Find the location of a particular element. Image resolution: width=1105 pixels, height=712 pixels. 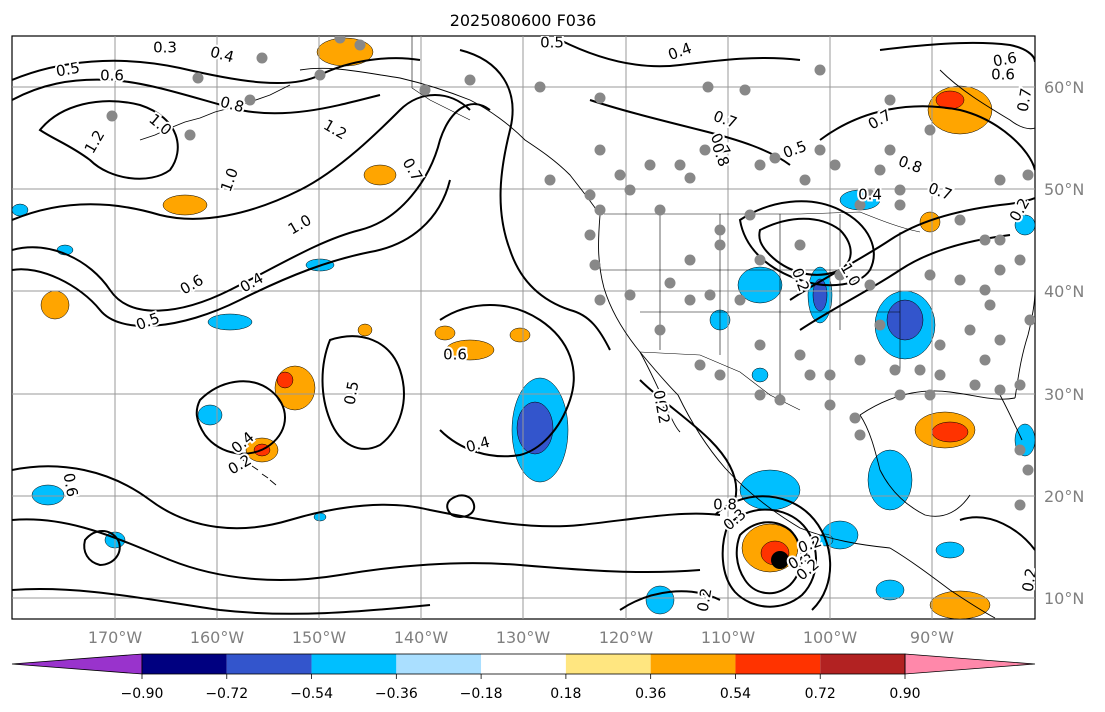

colorbar-tick-label: −0.36 is located at coordinates (396, 694).